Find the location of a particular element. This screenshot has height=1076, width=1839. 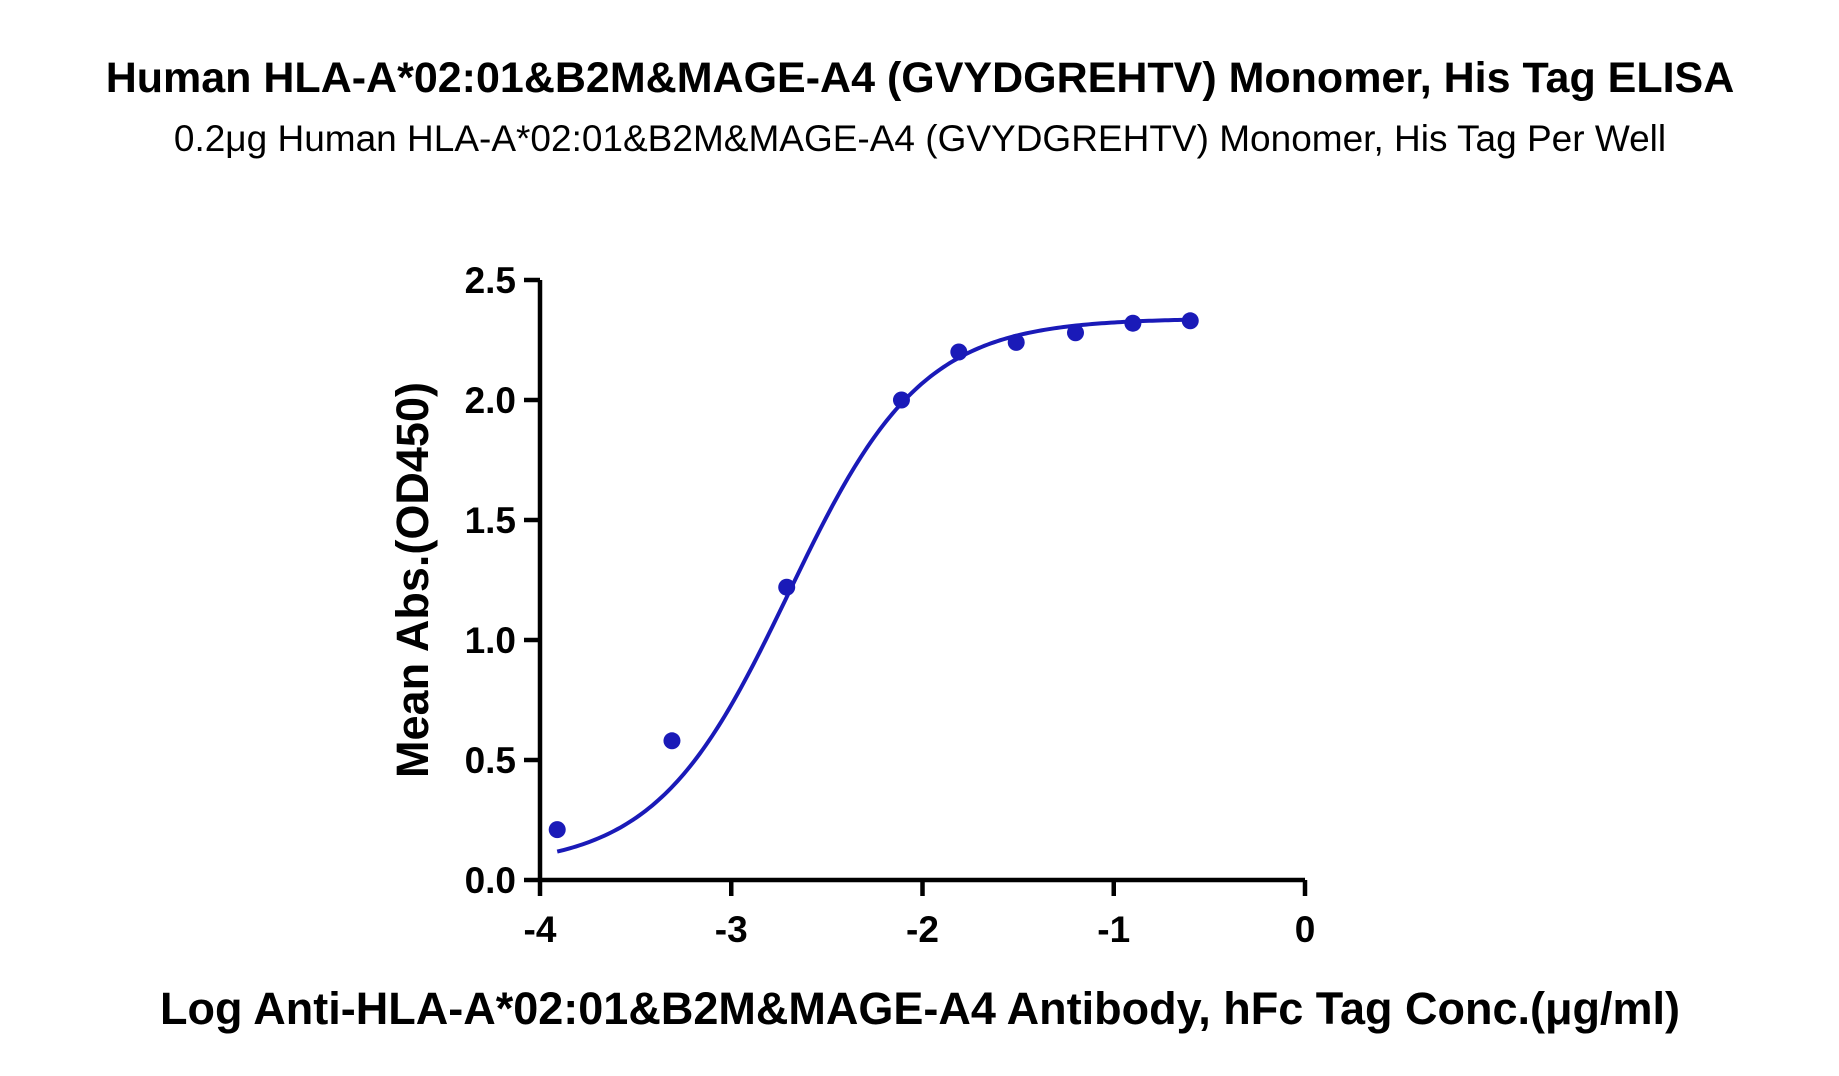

y-axis-label: Mean Abs.(OD450) is located at coordinates (412, 580).